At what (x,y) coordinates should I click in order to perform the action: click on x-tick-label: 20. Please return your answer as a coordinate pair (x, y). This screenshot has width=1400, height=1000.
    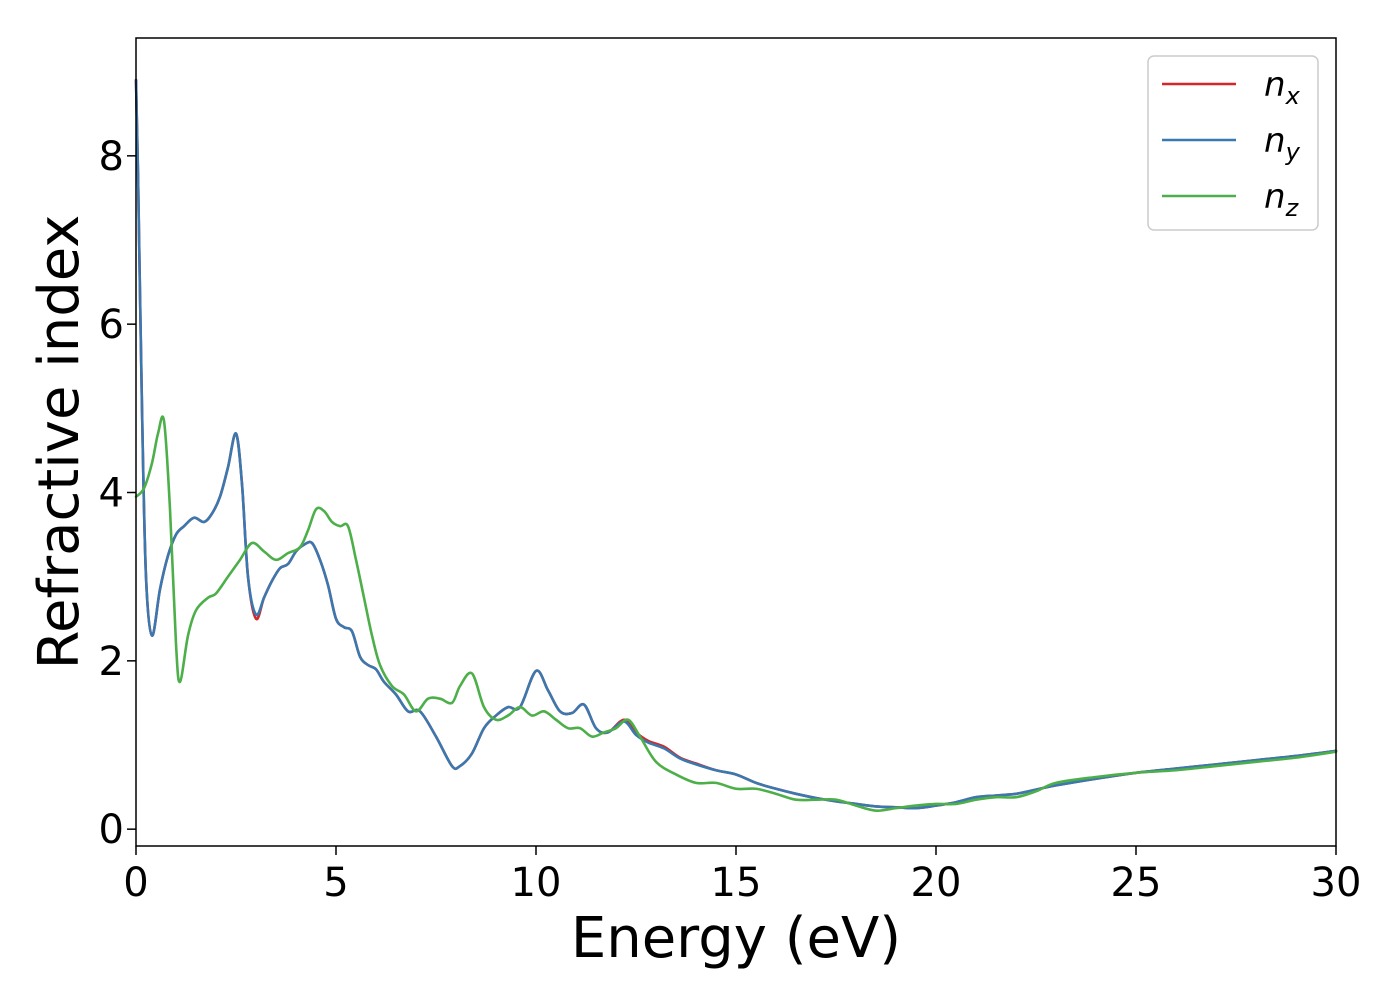
    Looking at the image, I should click on (936, 883).